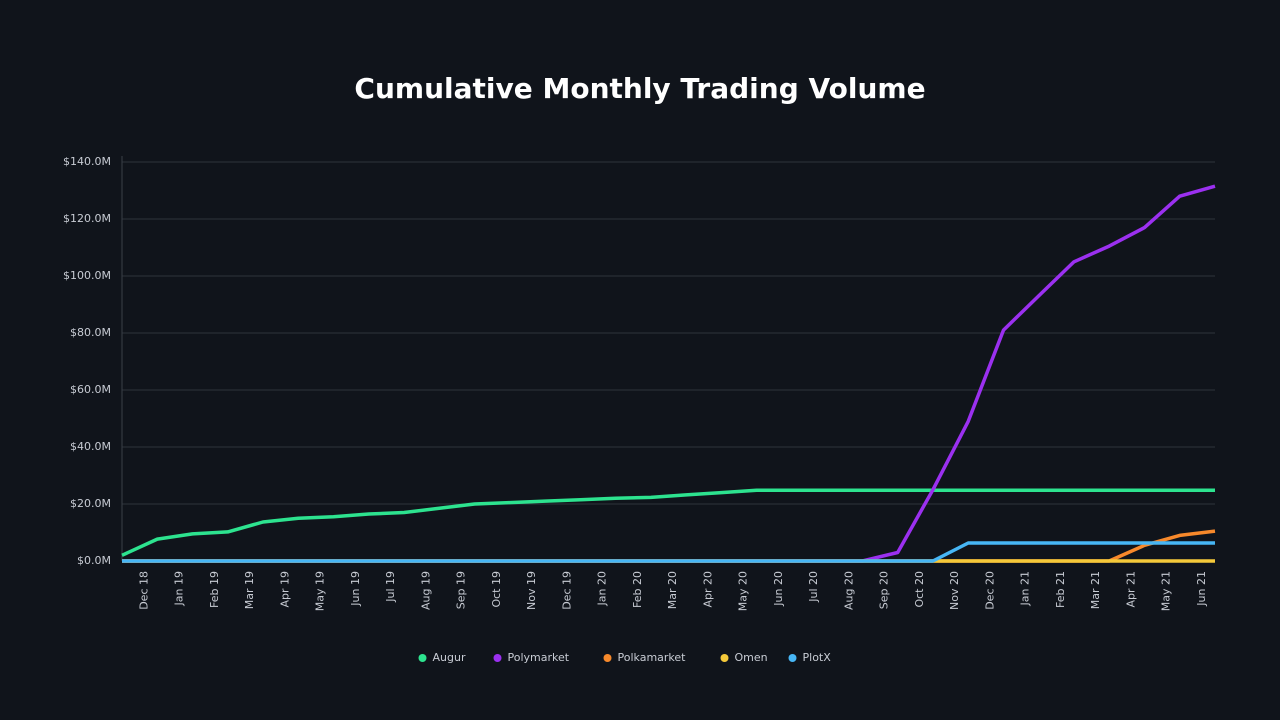 This screenshot has height=720, width=1280. Describe the element at coordinates (1130, 589) in the screenshot. I see `x-tick-label: Apr 21` at that location.